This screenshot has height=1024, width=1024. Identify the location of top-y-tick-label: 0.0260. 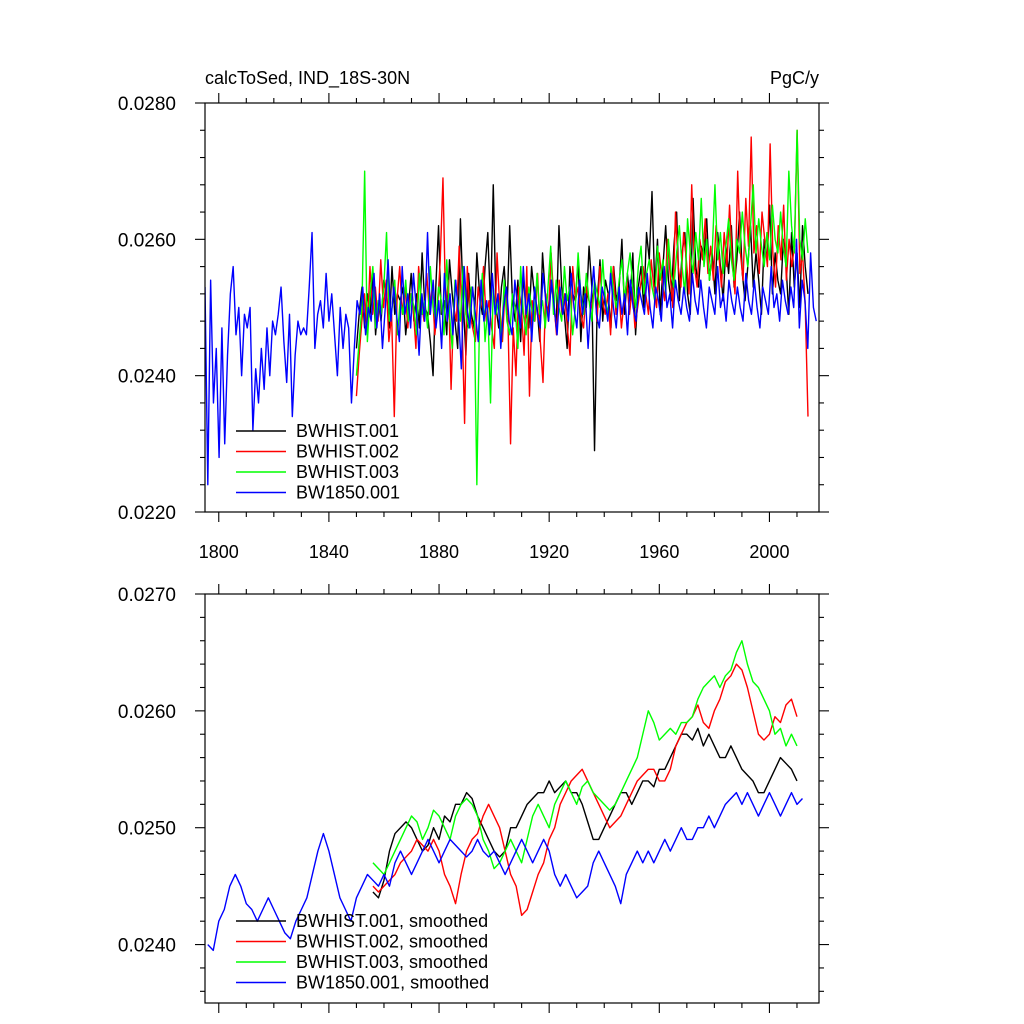
(147, 240).